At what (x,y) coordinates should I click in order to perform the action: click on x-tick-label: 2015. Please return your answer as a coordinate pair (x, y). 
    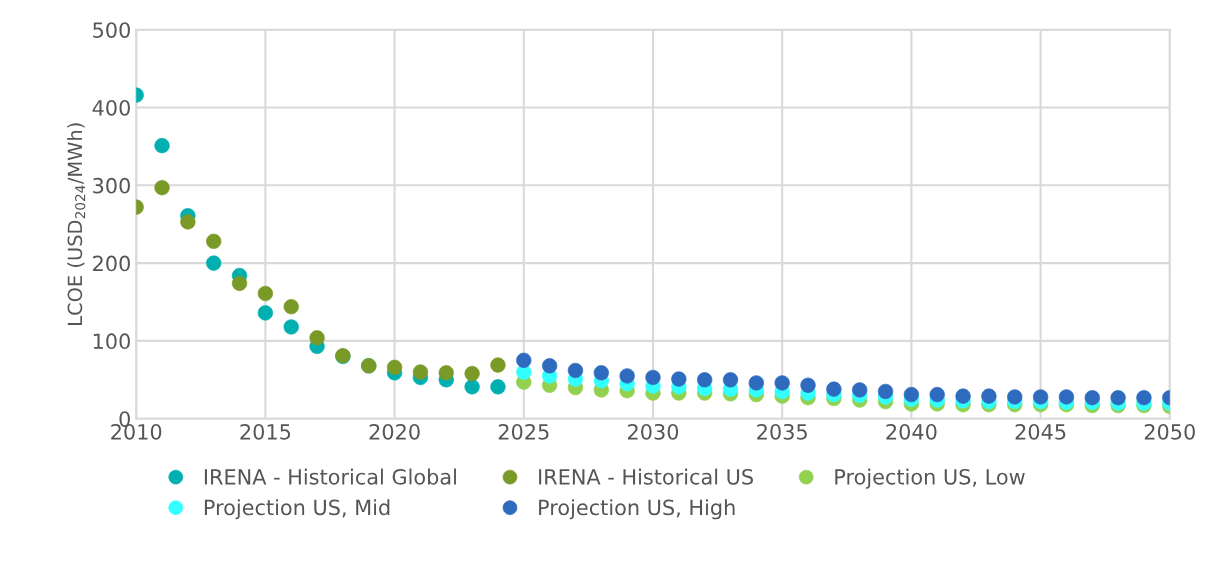
    Looking at the image, I should click on (265, 431).